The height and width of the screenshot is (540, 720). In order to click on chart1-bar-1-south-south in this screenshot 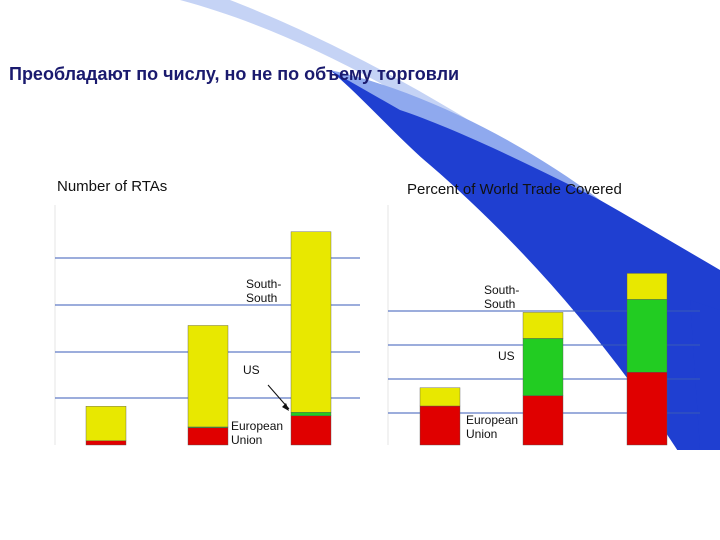, I will do `click(106, 423)`.